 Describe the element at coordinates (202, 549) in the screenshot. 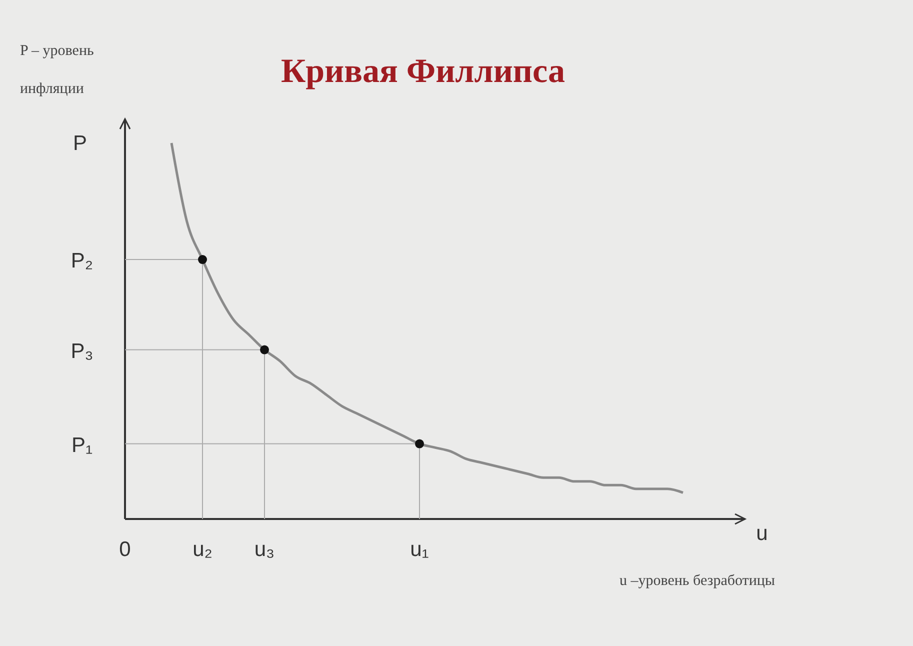

I see `x-tick-label: u₂` at that location.